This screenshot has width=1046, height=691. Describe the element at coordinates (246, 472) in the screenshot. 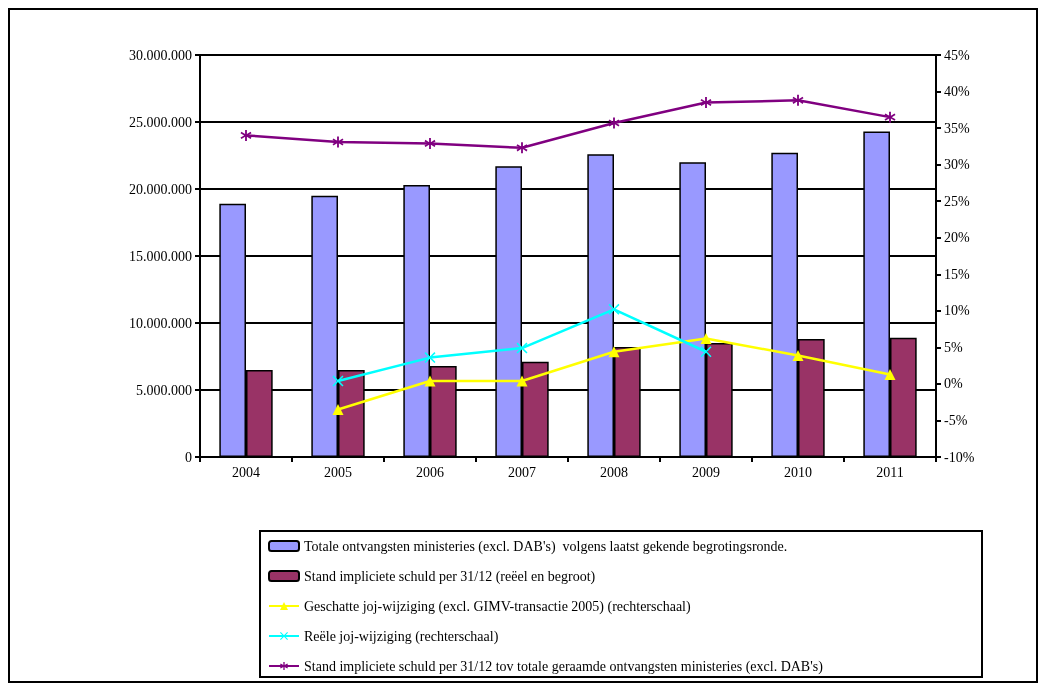

I see `x-tick-label: 2004` at that location.